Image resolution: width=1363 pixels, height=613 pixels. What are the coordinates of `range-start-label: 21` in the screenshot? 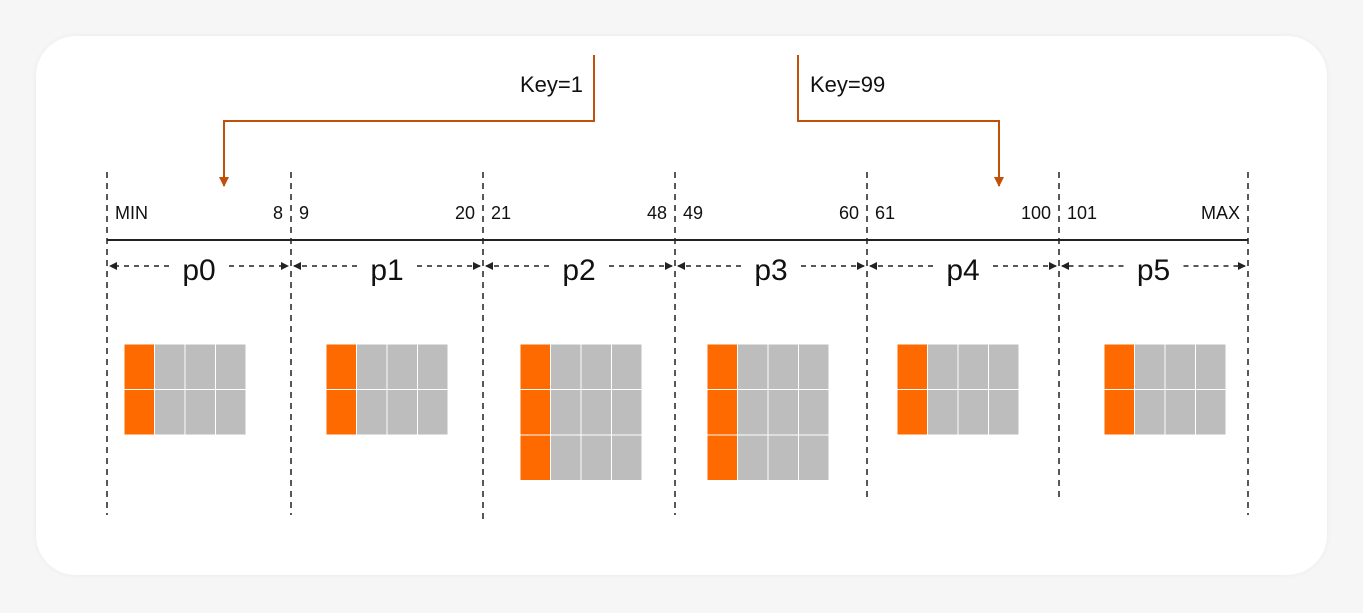 It's located at (501, 213).